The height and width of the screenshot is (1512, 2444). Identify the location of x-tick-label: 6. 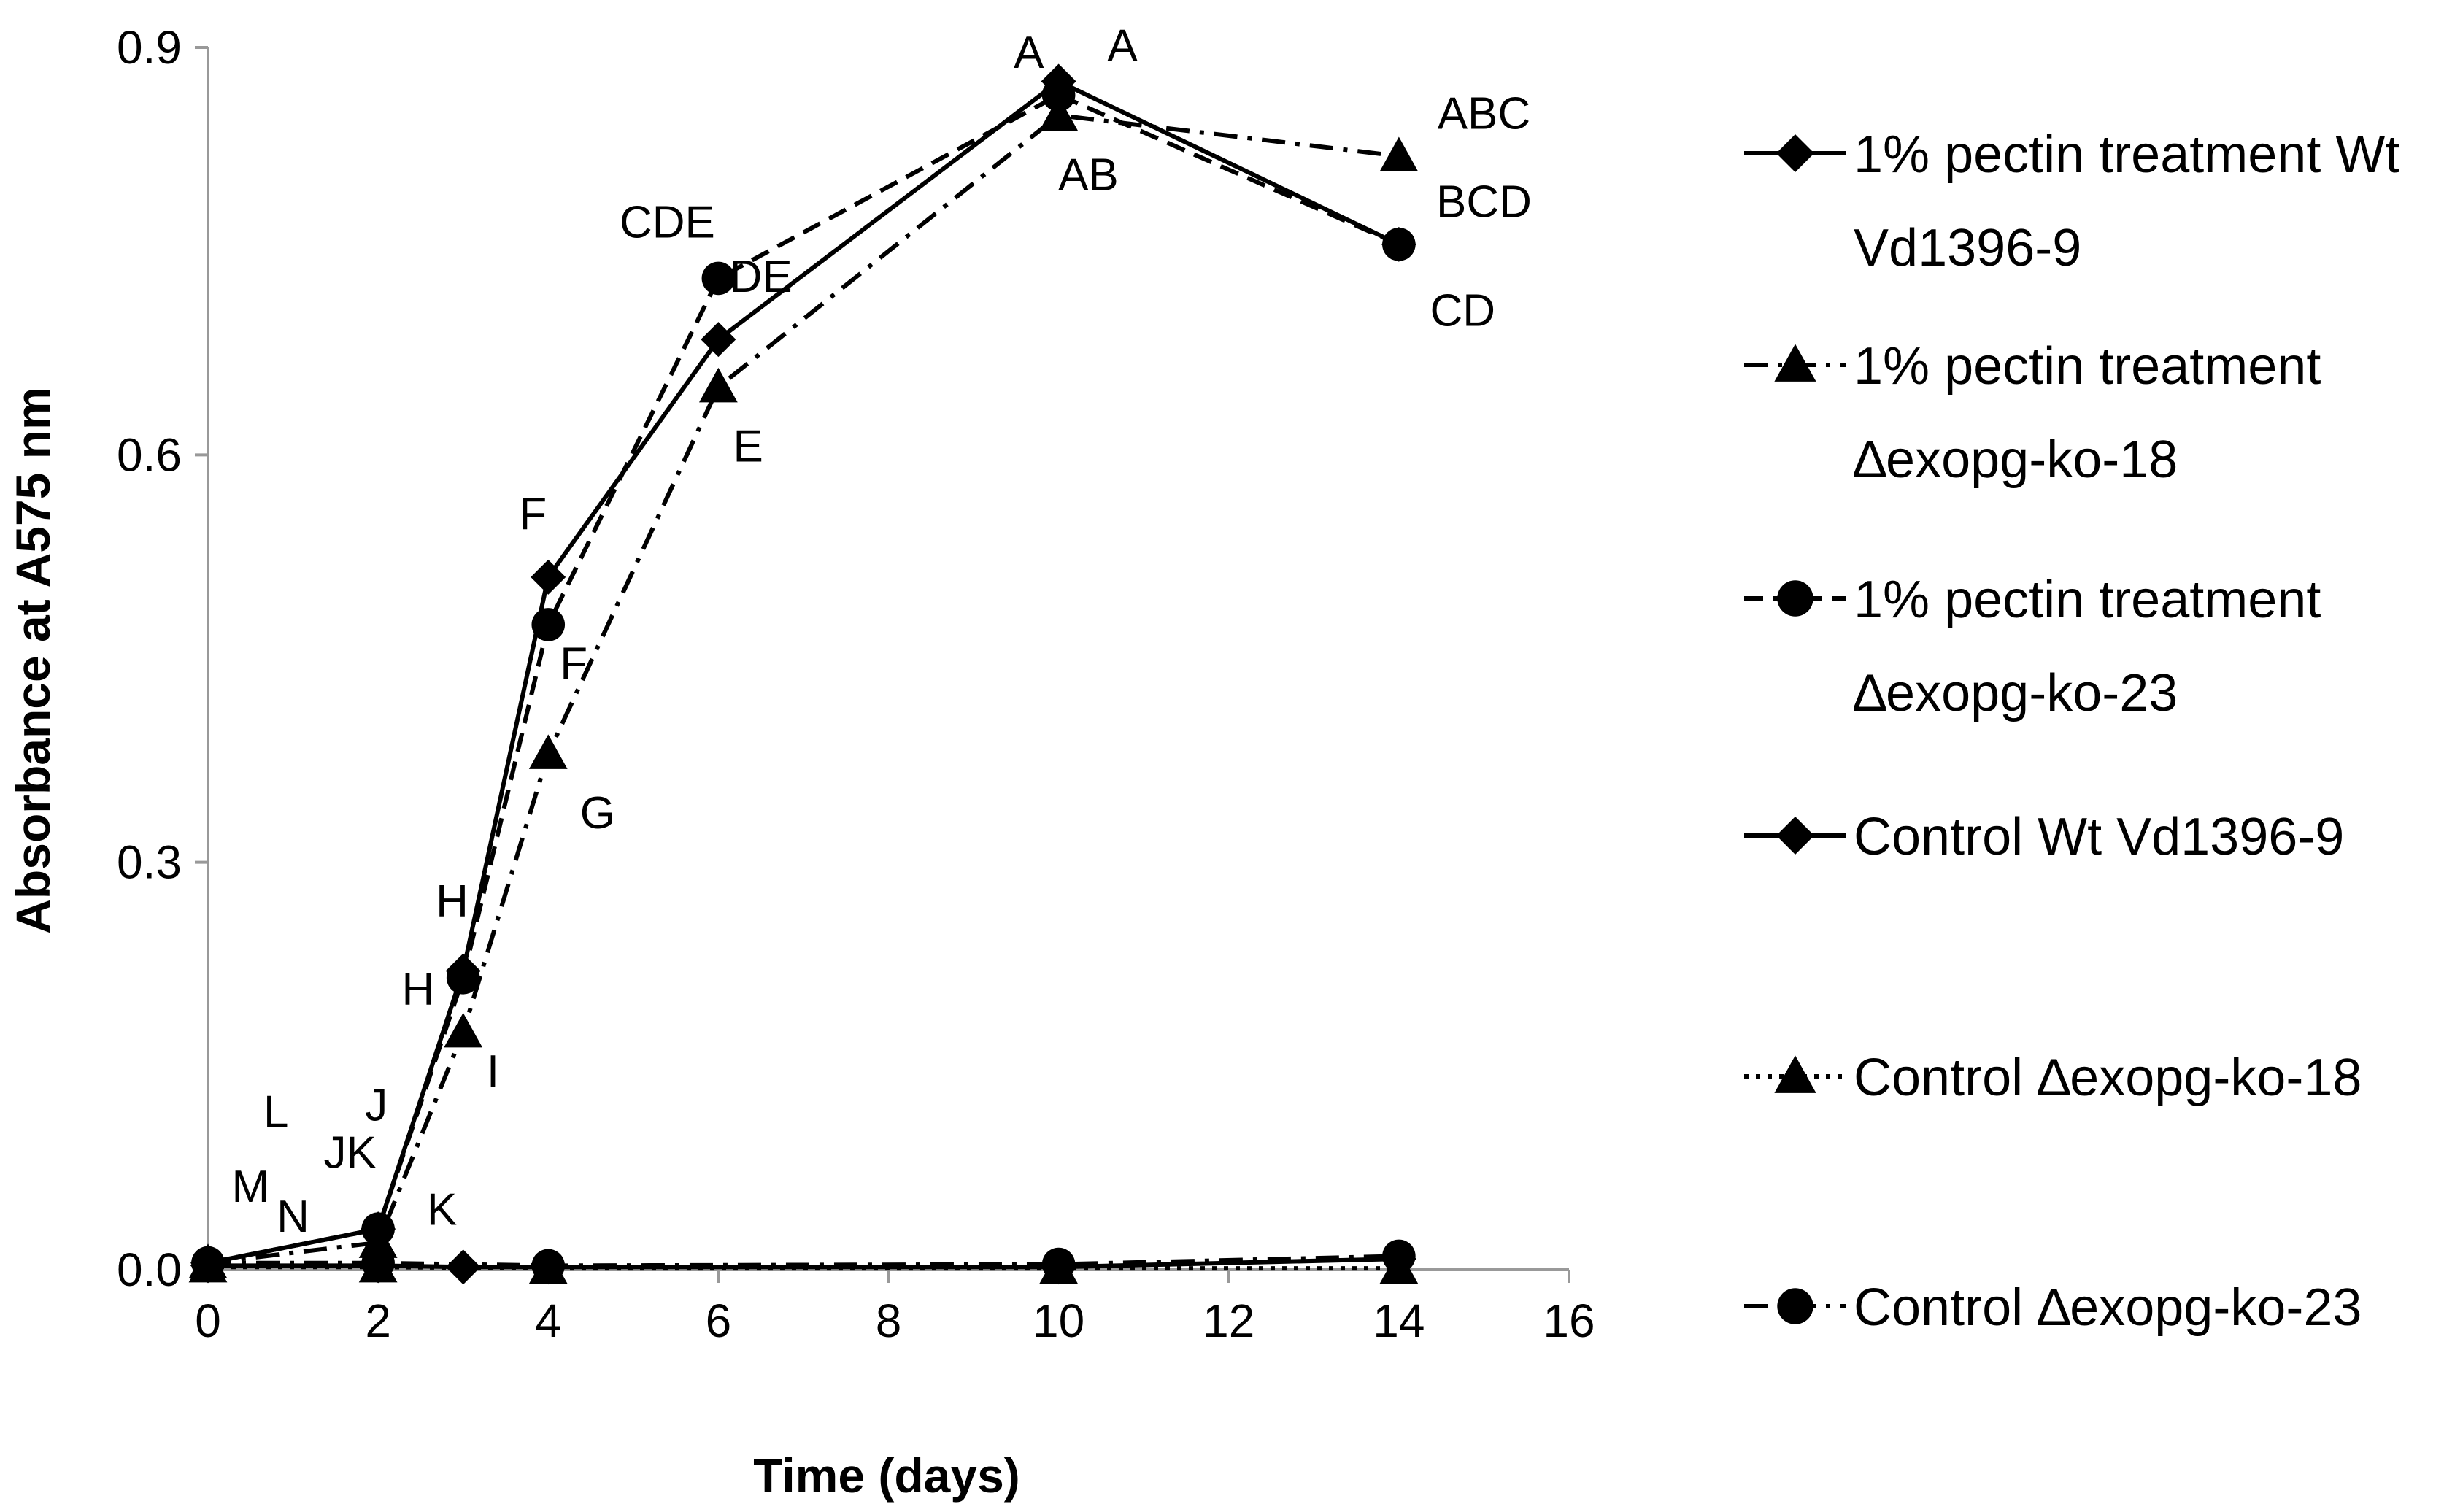
(719, 1321).